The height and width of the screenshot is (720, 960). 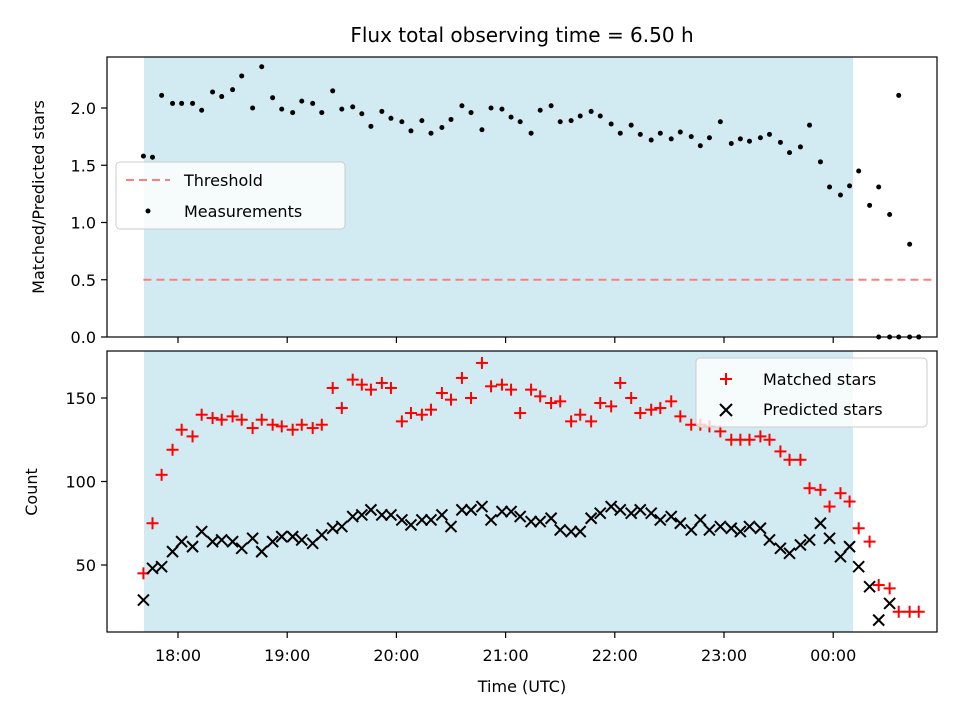 I want to click on x-tick-label: 18:00, so click(x=178, y=655).